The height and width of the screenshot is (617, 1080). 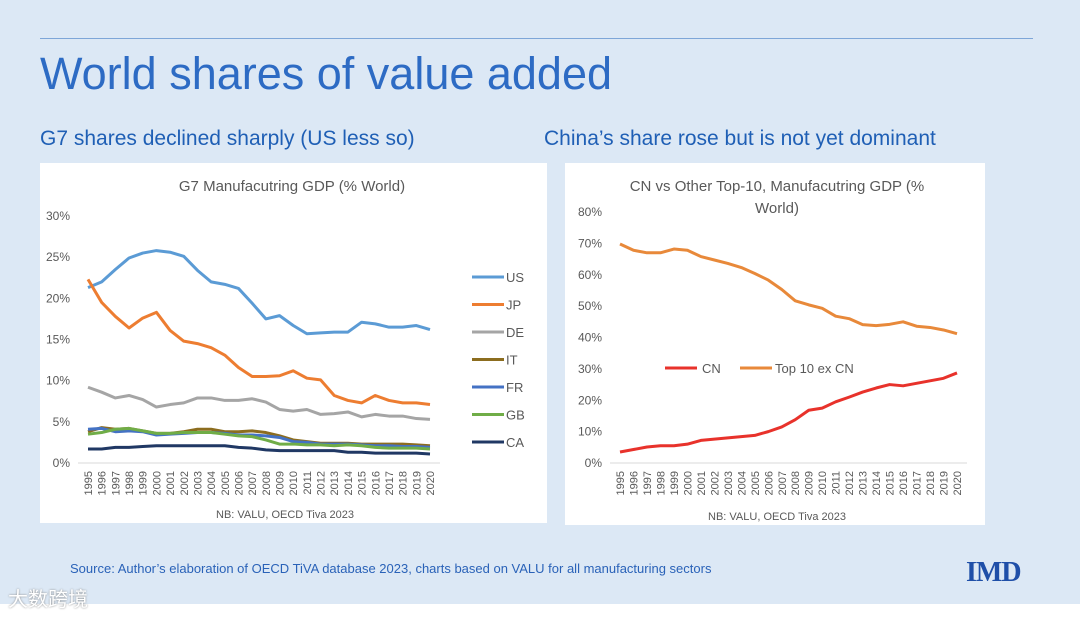 I want to click on legend-label: JP, so click(x=513, y=305).